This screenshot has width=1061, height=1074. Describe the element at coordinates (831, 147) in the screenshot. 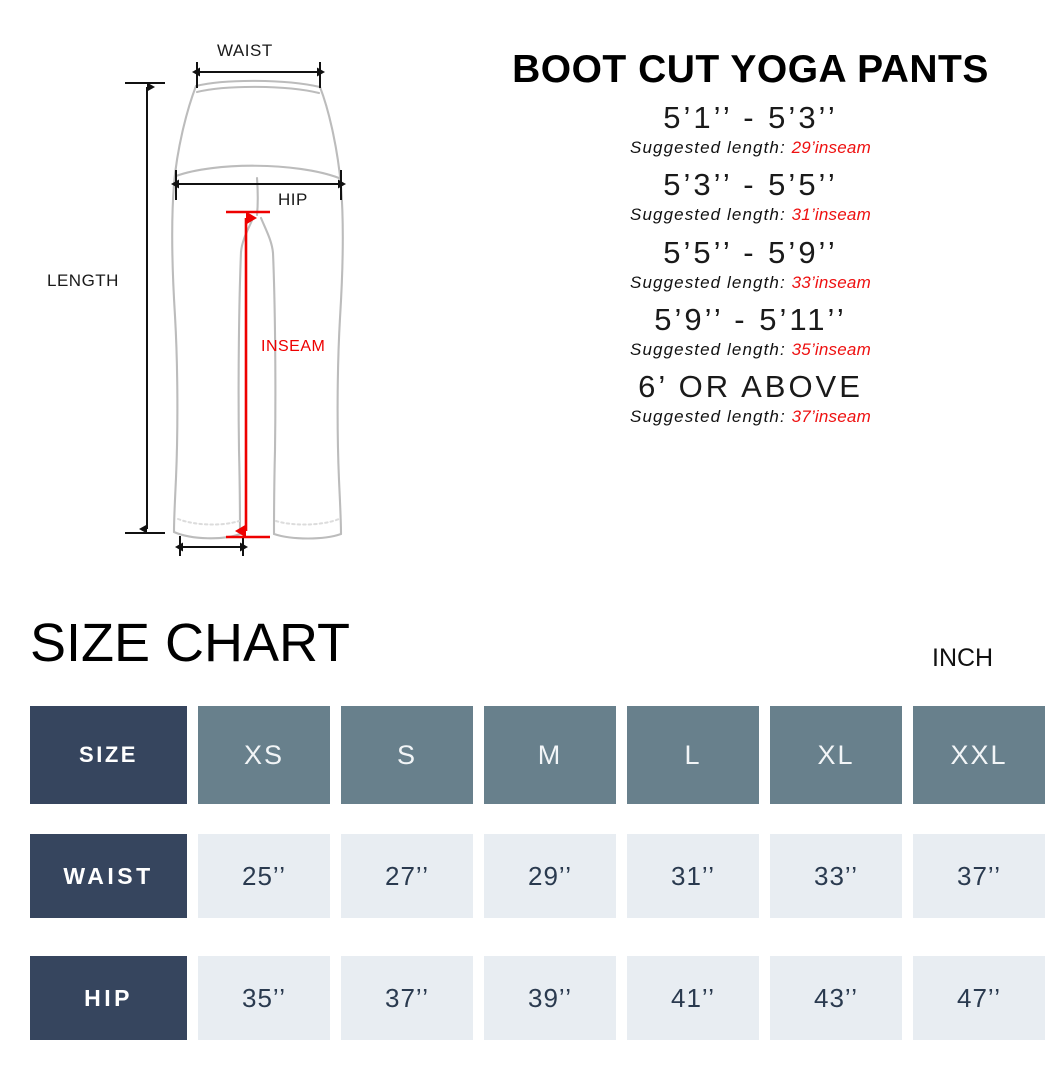

I see `suggested-inseam-value: 29’inseam` at that location.